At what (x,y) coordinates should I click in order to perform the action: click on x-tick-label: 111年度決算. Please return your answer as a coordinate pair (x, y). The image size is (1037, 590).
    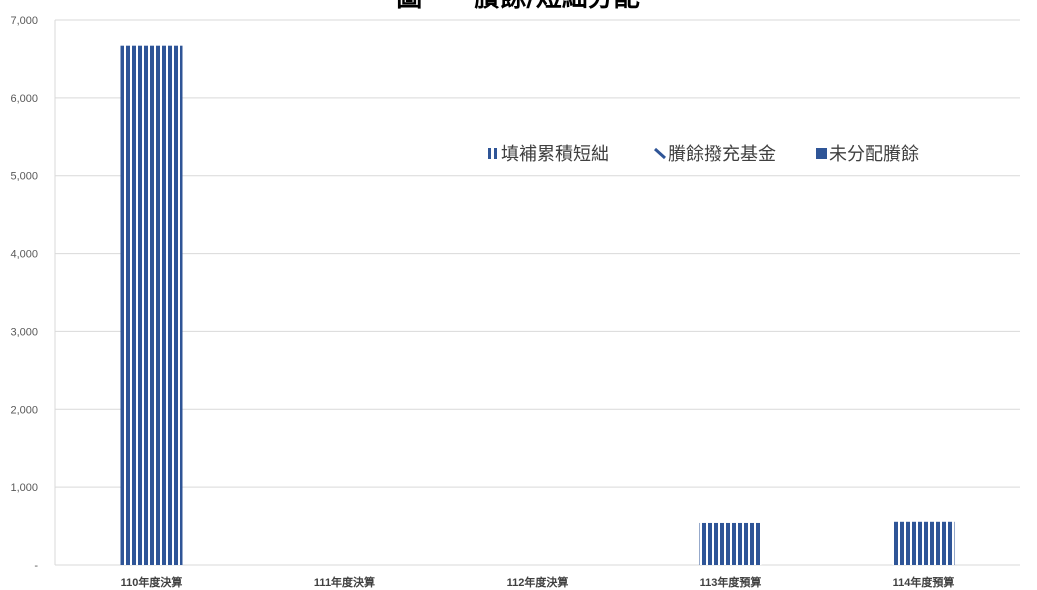
    Looking at the image, I should click on (344, 582).